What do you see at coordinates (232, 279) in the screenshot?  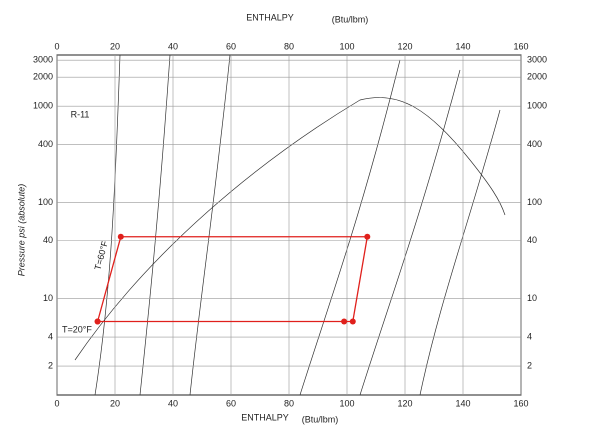 I see `cycle-line` at bounding box center [232, 279].